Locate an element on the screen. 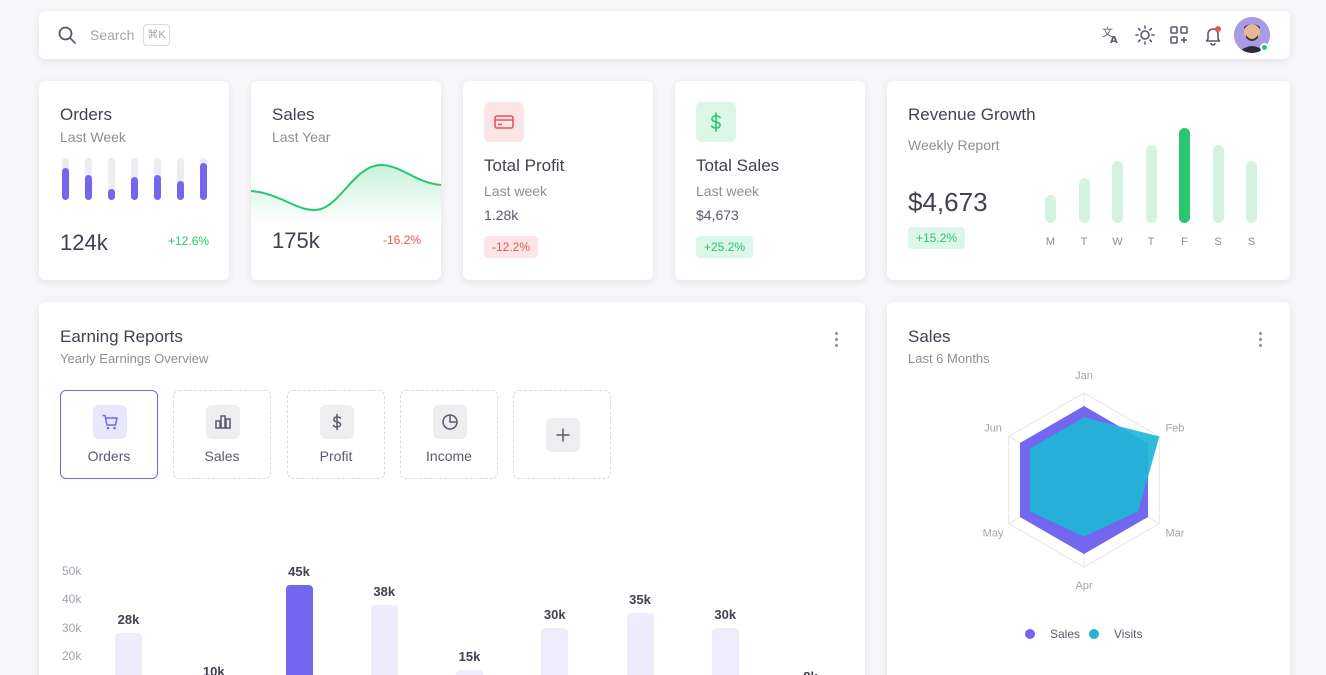 This screenshot has height=675, width=1326. y-tick-label: 50k is located at coordinates (72, 570).